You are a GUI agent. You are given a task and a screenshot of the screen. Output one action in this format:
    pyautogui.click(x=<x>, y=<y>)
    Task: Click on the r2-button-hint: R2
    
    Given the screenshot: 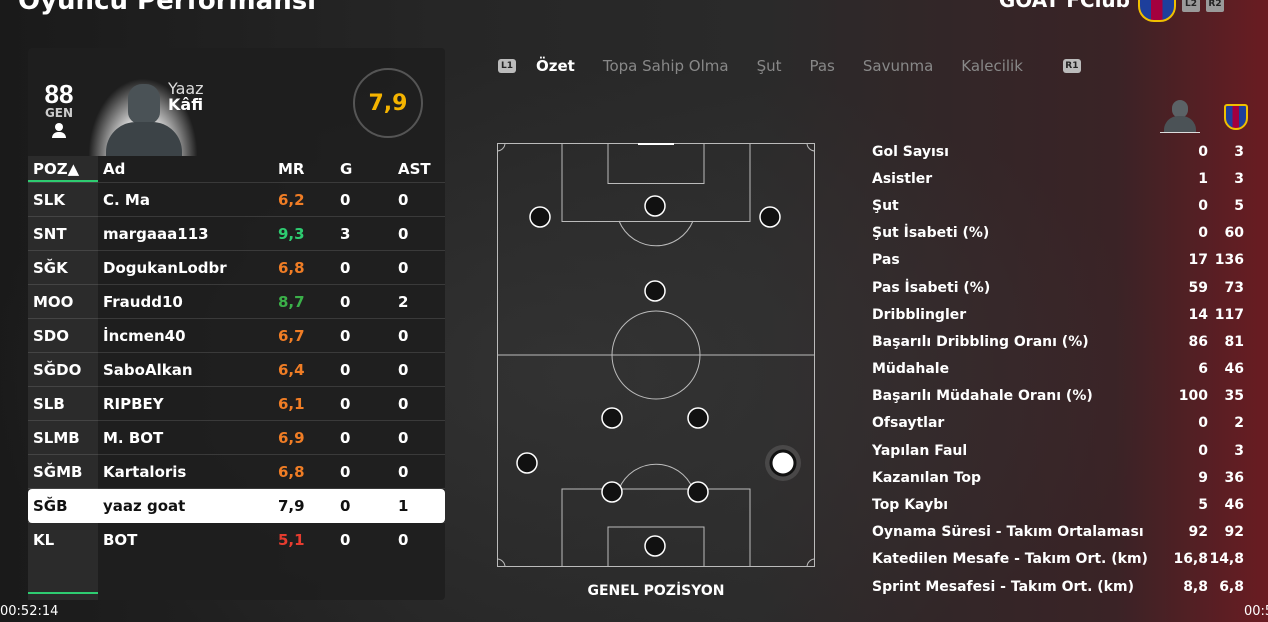 What is the action you would take?
    pyautogui.click(x=1215, y=6)
    